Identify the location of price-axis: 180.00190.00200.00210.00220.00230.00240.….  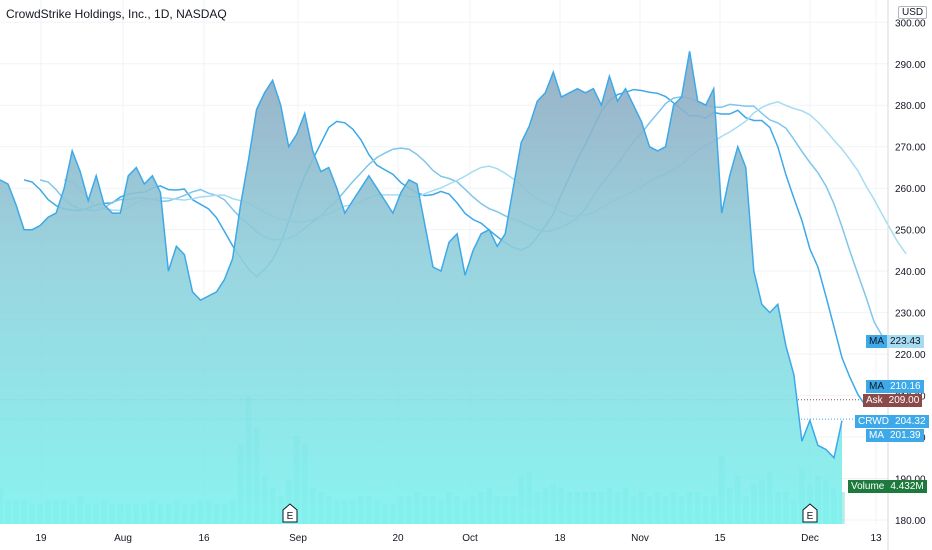
(906, 275).